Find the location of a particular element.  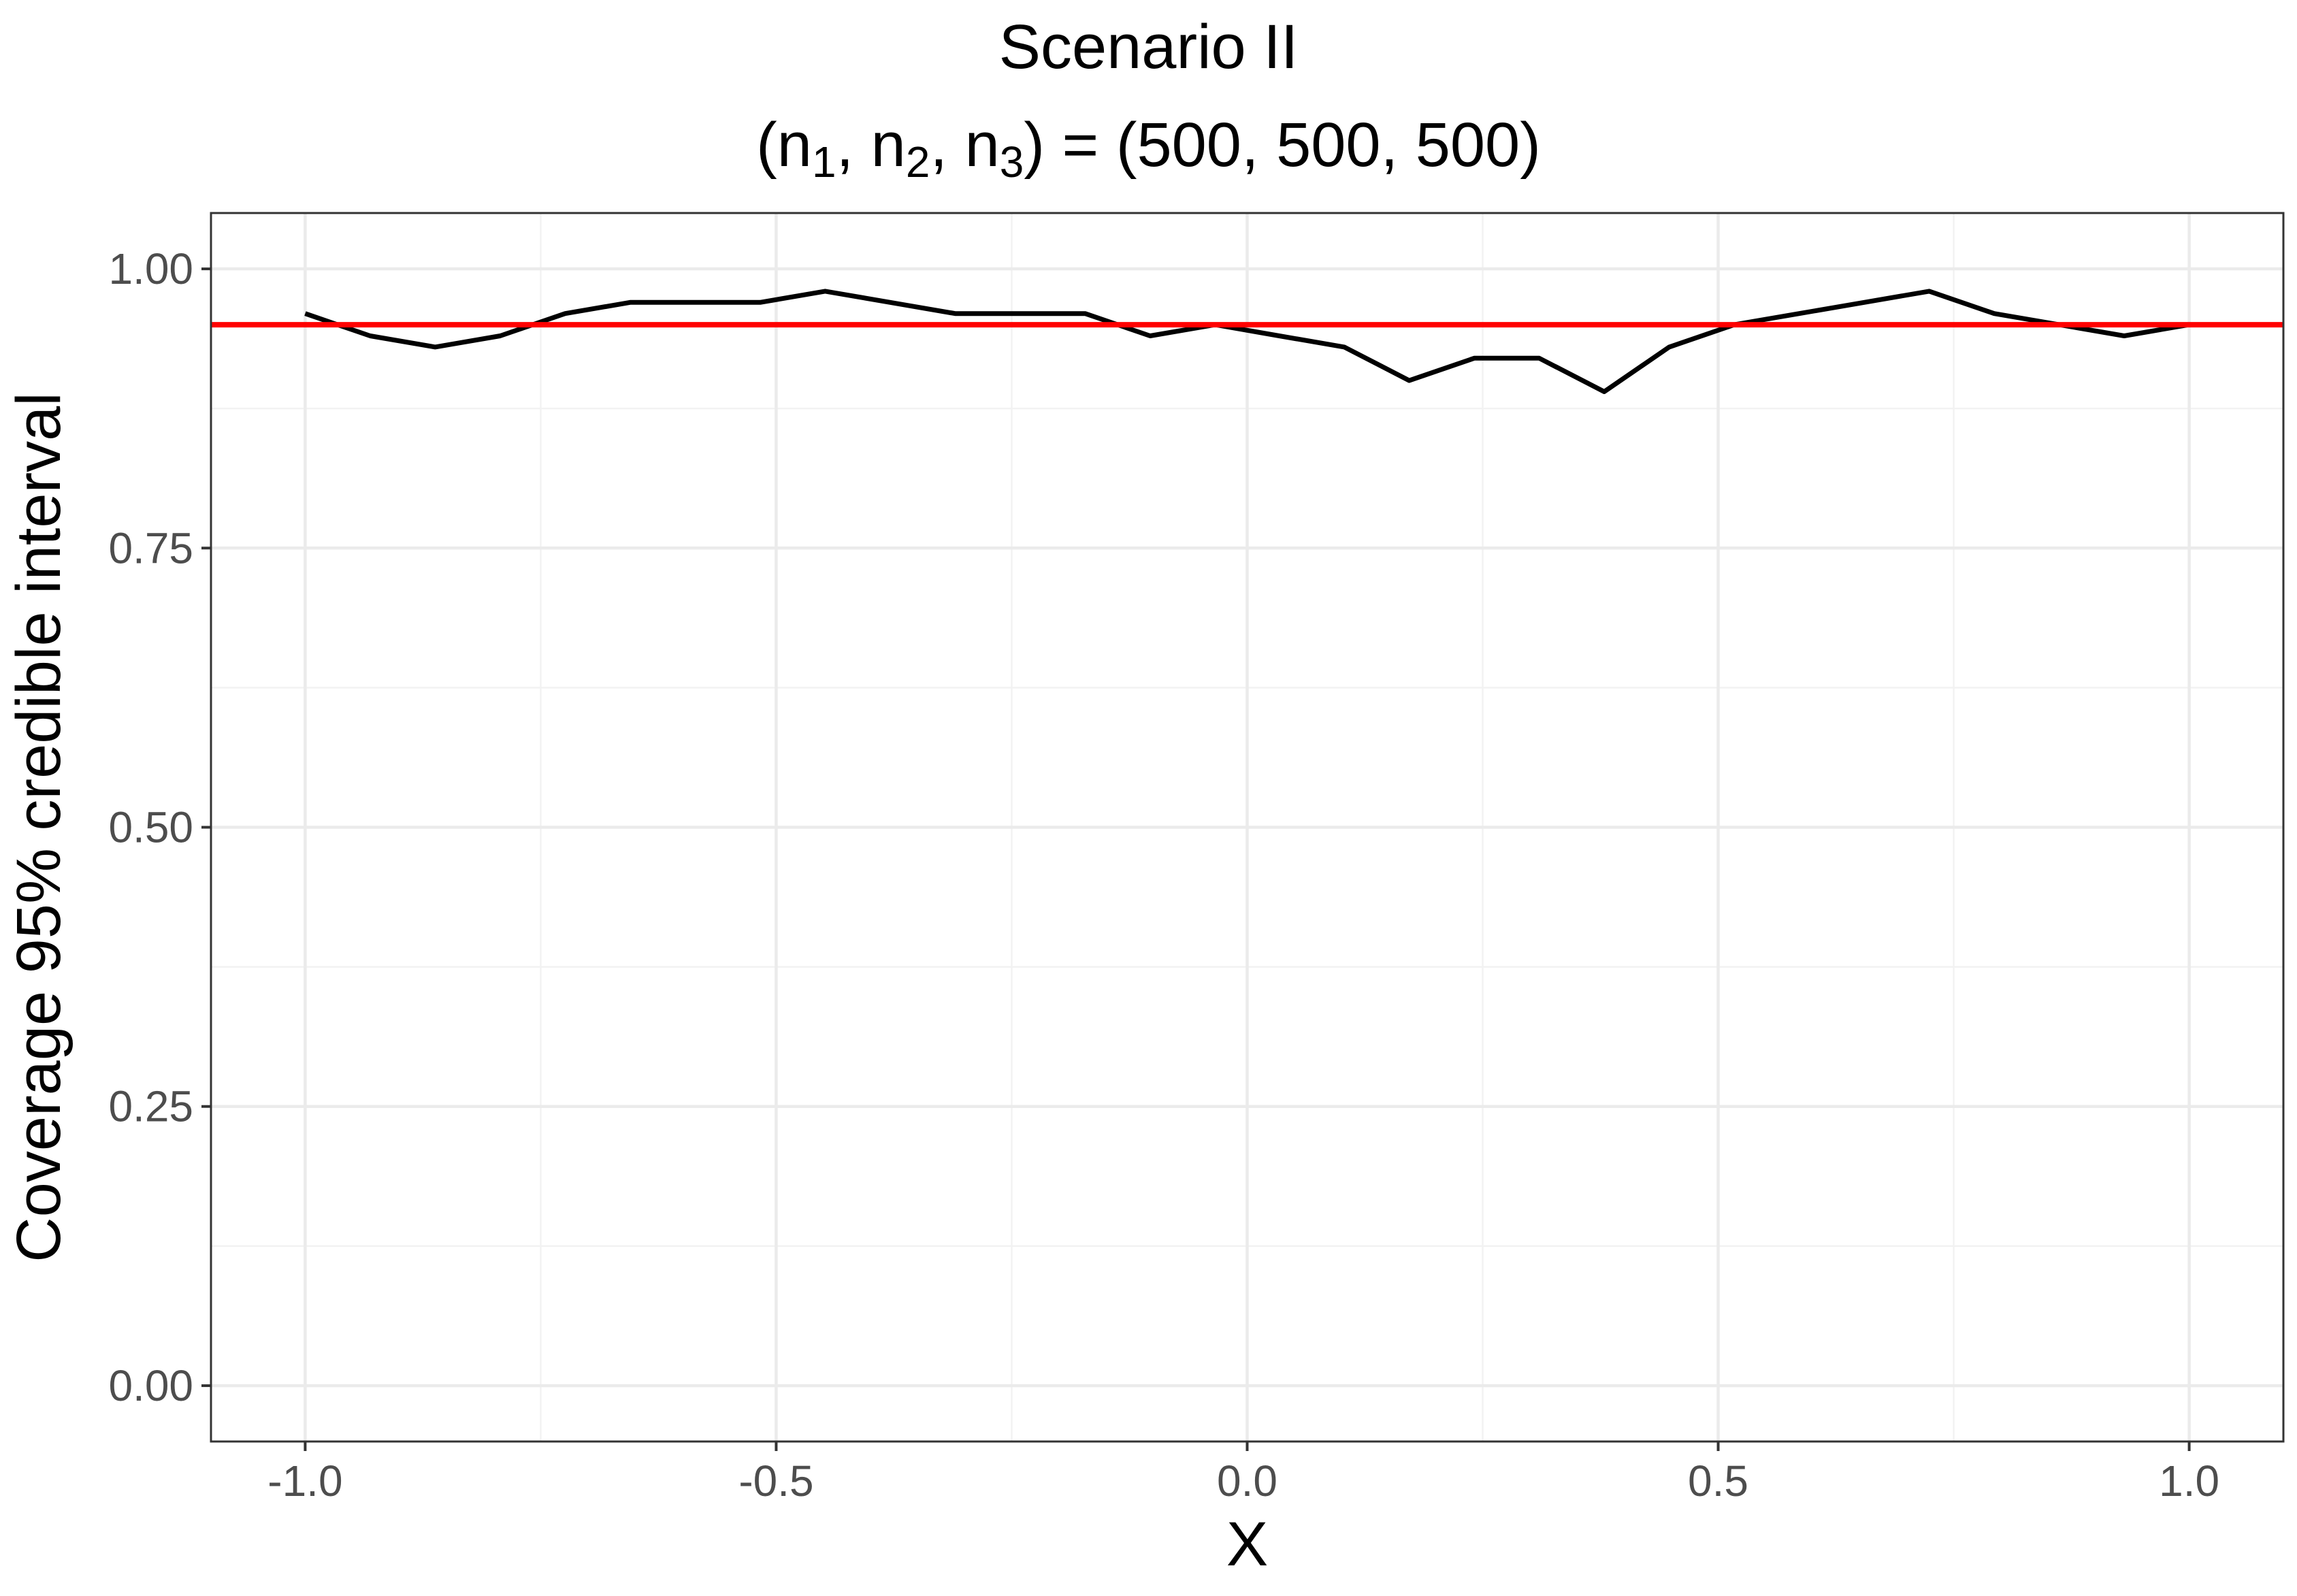

subtitle-subscript: 3 is located at coordinates (1011, 161).